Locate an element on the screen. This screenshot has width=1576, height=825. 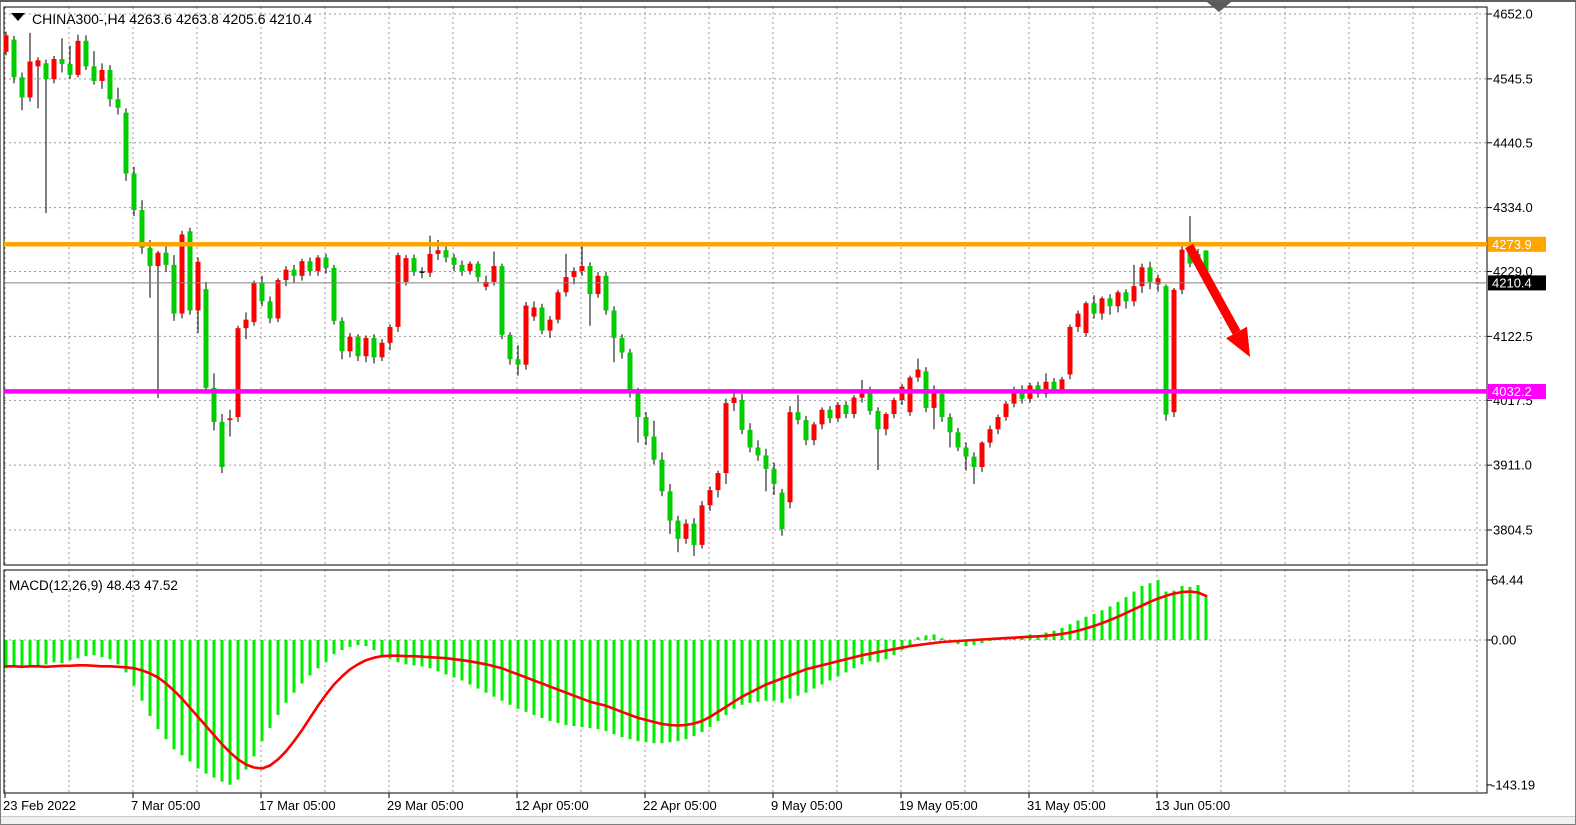
symbol-dropdown-icon is located at coordinates (18, 17).